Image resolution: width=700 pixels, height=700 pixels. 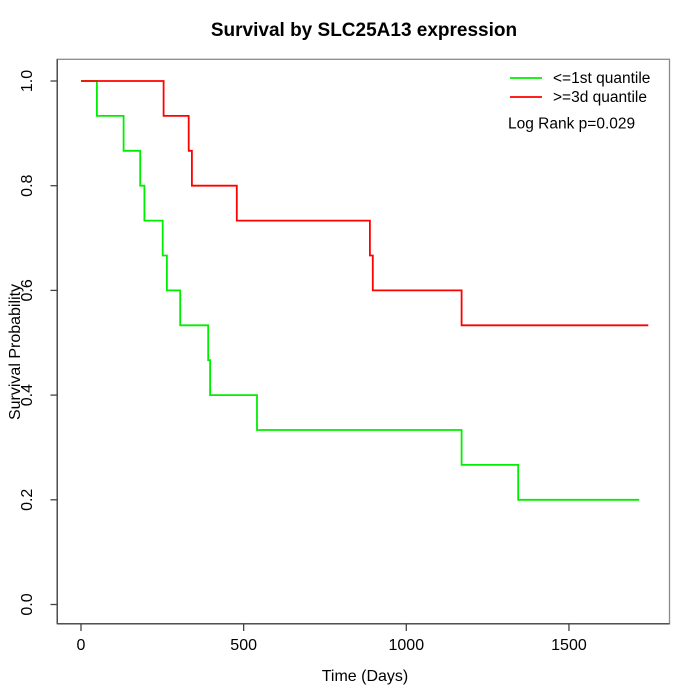 What do you see at coordinates (27, 395) in the screenshot?
I see `y-tick-label: 0.4` at bounding box center [27, 395].